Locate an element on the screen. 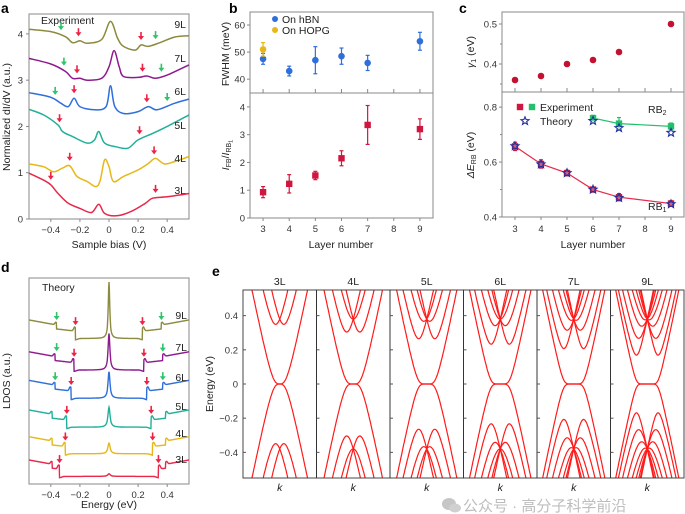 This screenshot has height=514, width=685. curve-3L is located at coordinates (109, 194).